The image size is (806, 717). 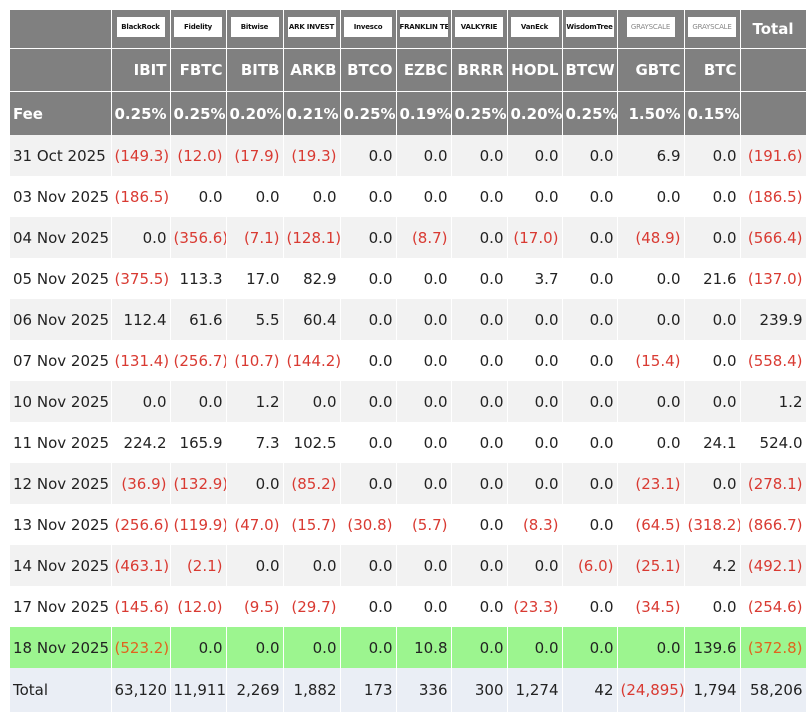 What do you see at coordinates (535, 606) in the screenshot?
I see `flow-value: (23.3)` at bounding box center [535, 606].